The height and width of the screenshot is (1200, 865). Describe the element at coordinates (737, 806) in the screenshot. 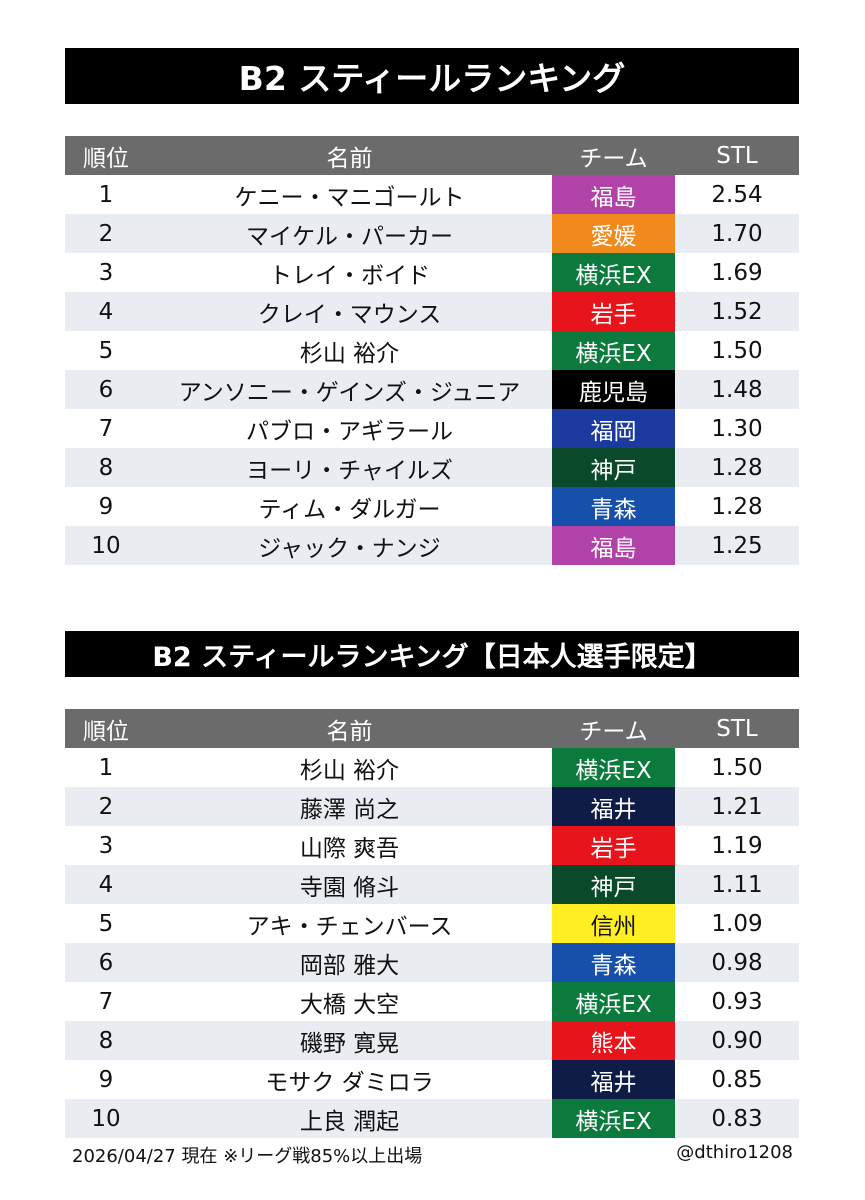

I see `stl-cell: 1.21` at that location.